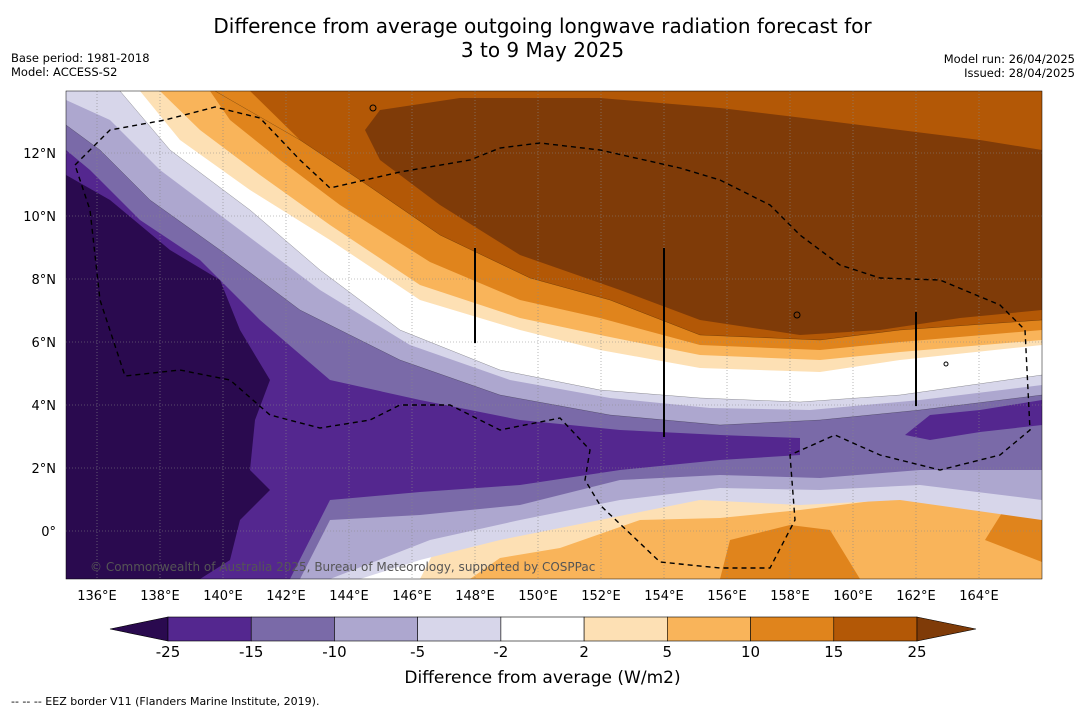 The height and width of the screenshot is (713, 1085). Describe the element at coordinates (542, 678) in the screenshot. I see `colorbar-title: Difference from average (W/m2)` at that location.